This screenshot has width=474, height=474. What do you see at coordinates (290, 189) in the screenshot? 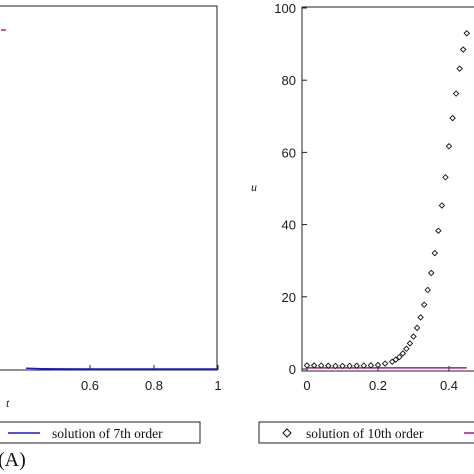
I see `right-y-ticks: 0 20 40 60 80 100` at bounding box center [290, 189].